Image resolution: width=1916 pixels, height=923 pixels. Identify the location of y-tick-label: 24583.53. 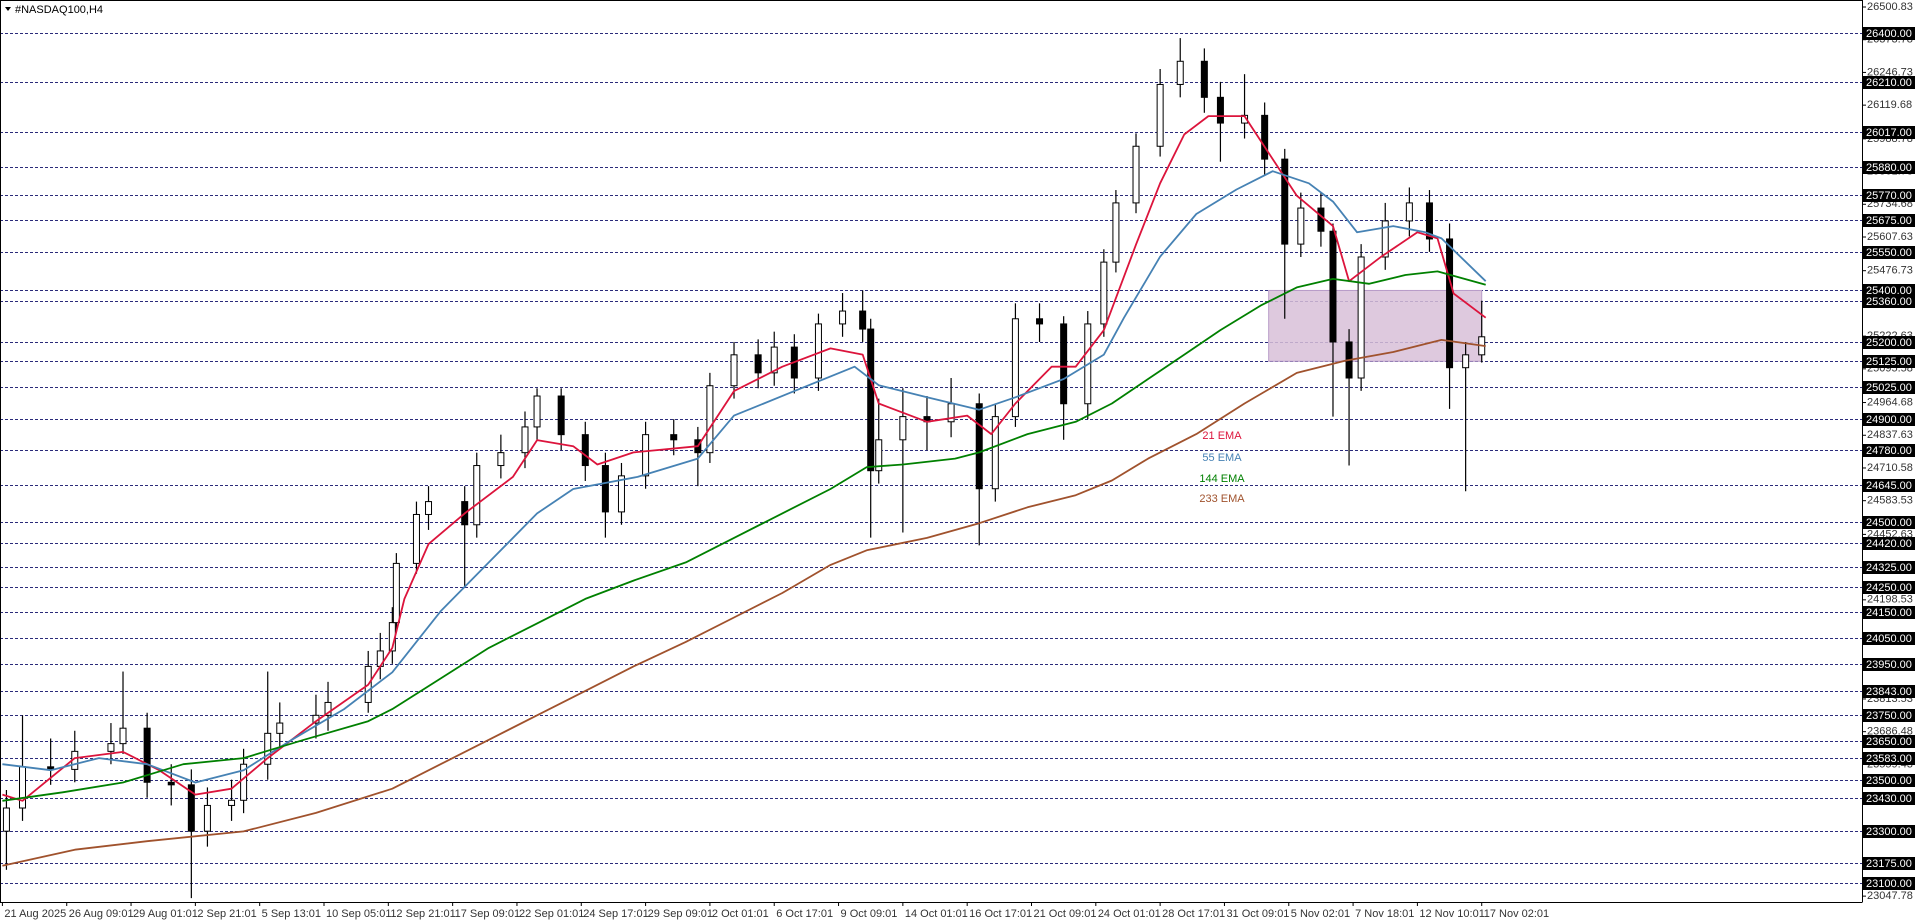
(1890, 501).